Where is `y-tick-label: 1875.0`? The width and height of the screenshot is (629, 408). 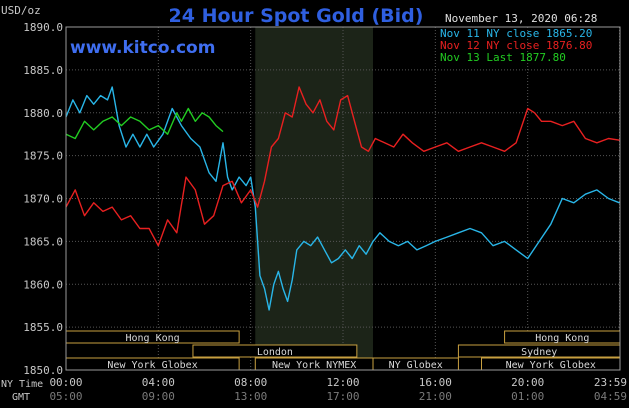
y-tick-label: 1875.0 is located at coordinates (43, 156).